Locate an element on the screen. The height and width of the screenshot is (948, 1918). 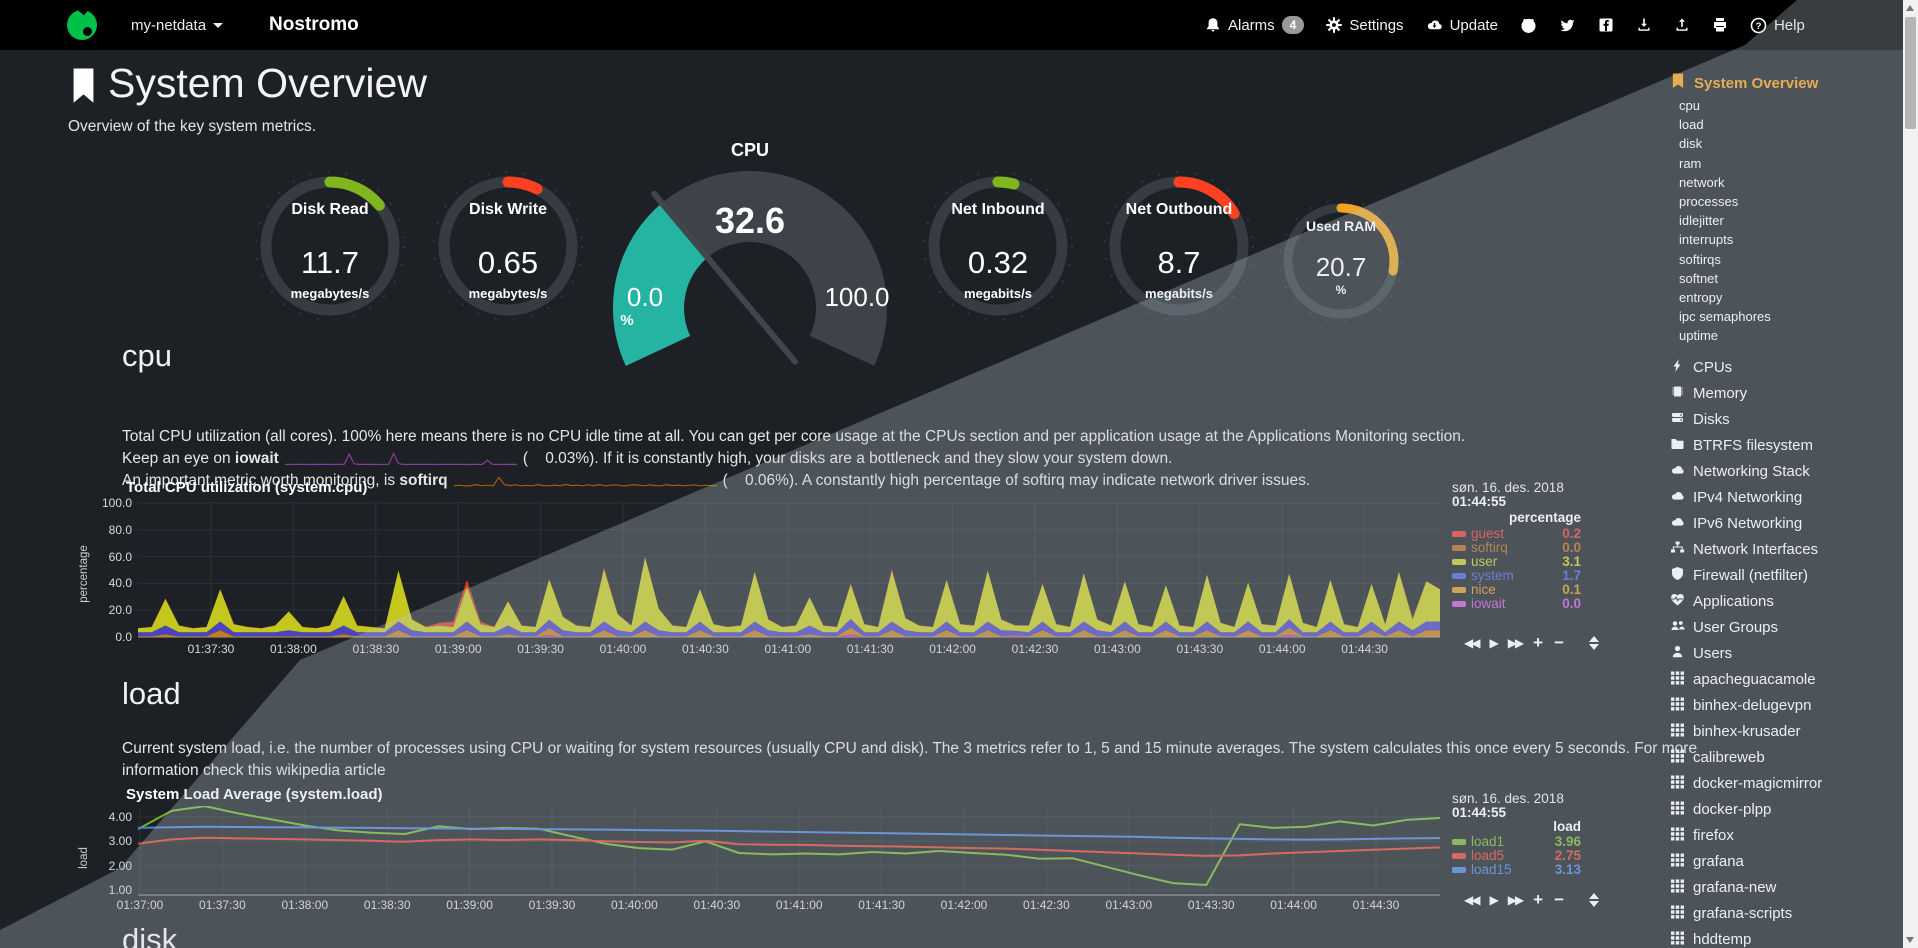
sidebar-item-user-groups: User Groups is located at coordinates (1724, 627).